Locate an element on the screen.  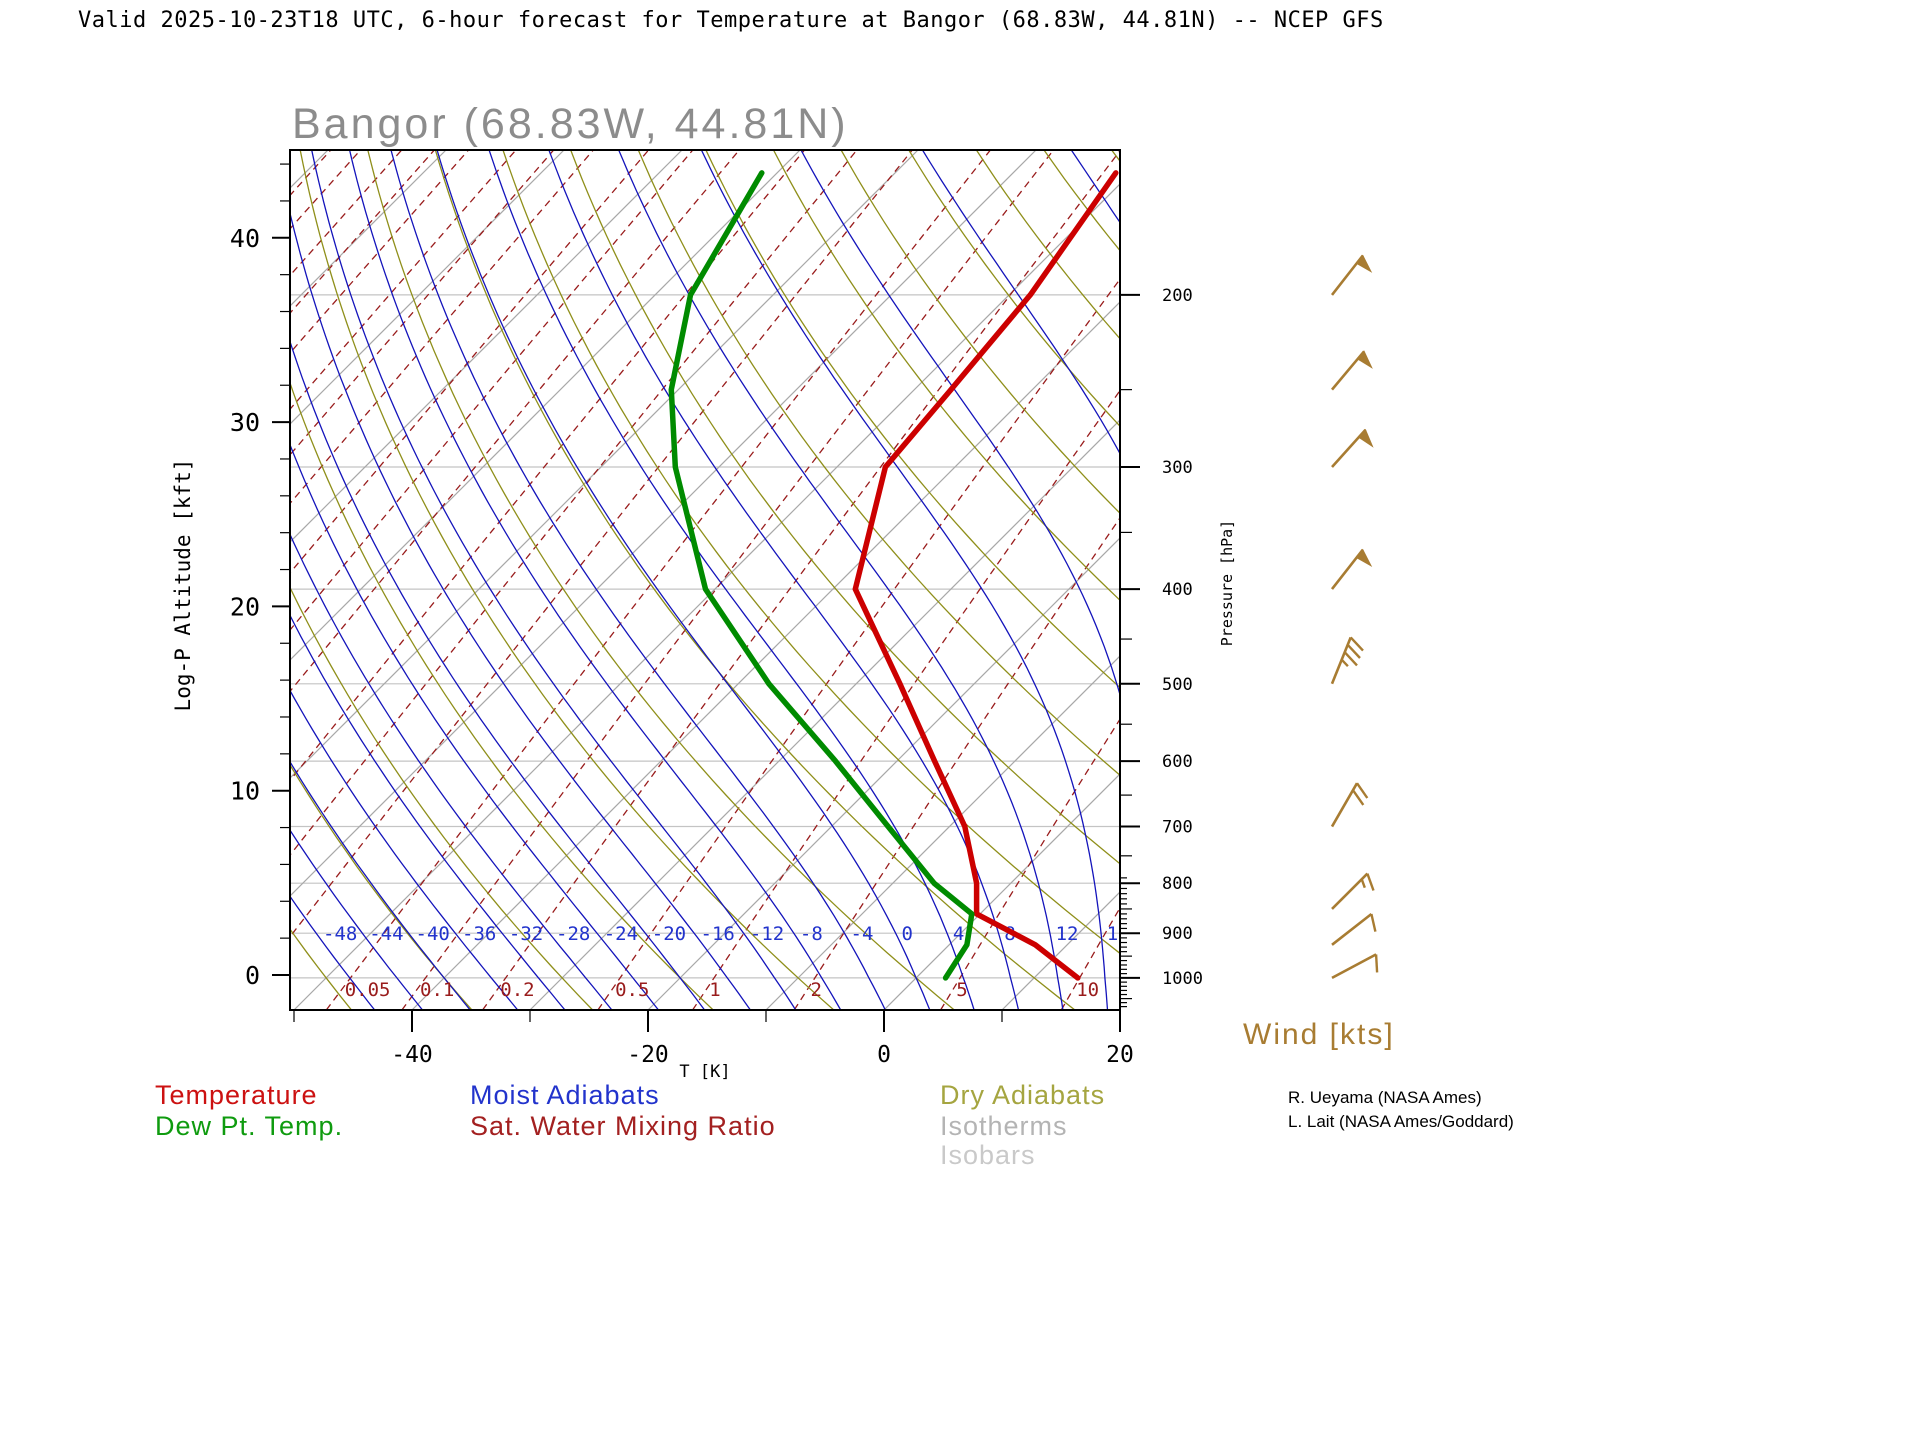
moist-adiabat-label: 16 is located at coordinates (1118, 934).